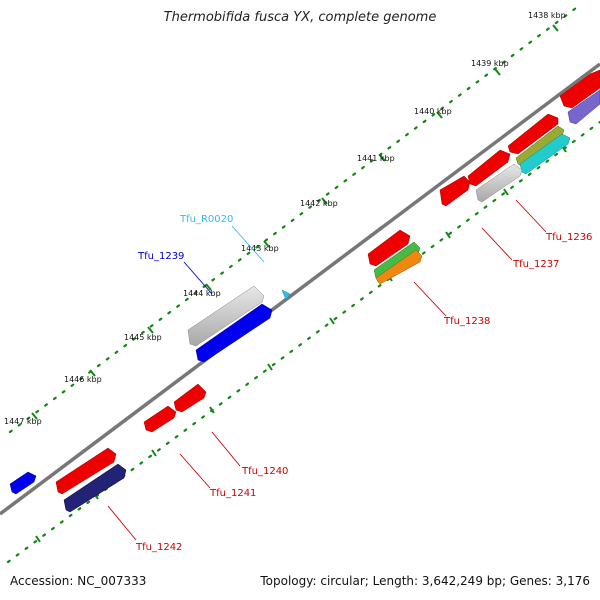 The image size is (600, 600). I want to click on gene-label-tfu-1238: Tfu_1238, so click(466, 321).